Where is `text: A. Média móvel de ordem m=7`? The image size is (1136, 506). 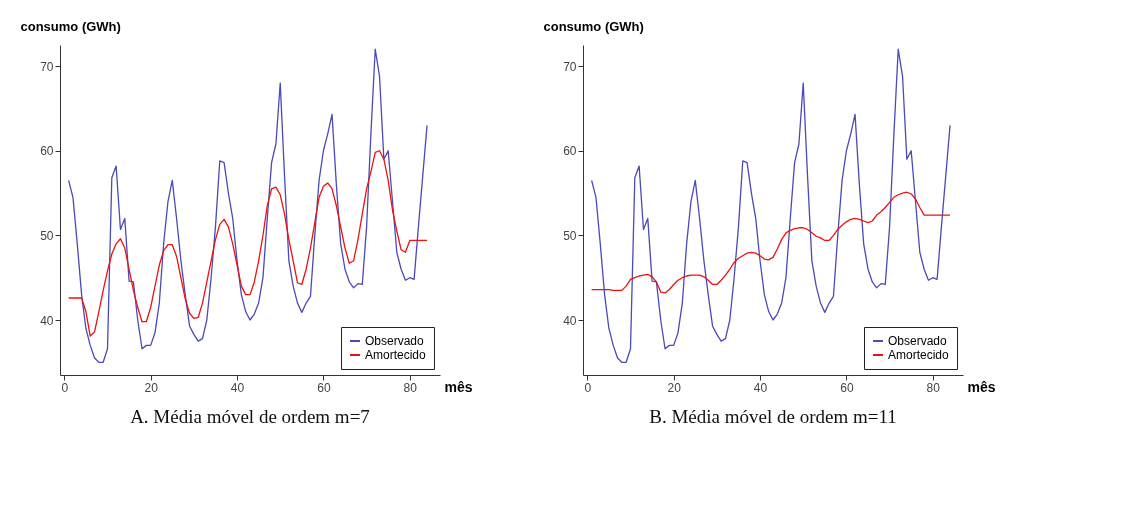
text: A. Média móvel de ordem m=7 is located at coordinates (250, 416).